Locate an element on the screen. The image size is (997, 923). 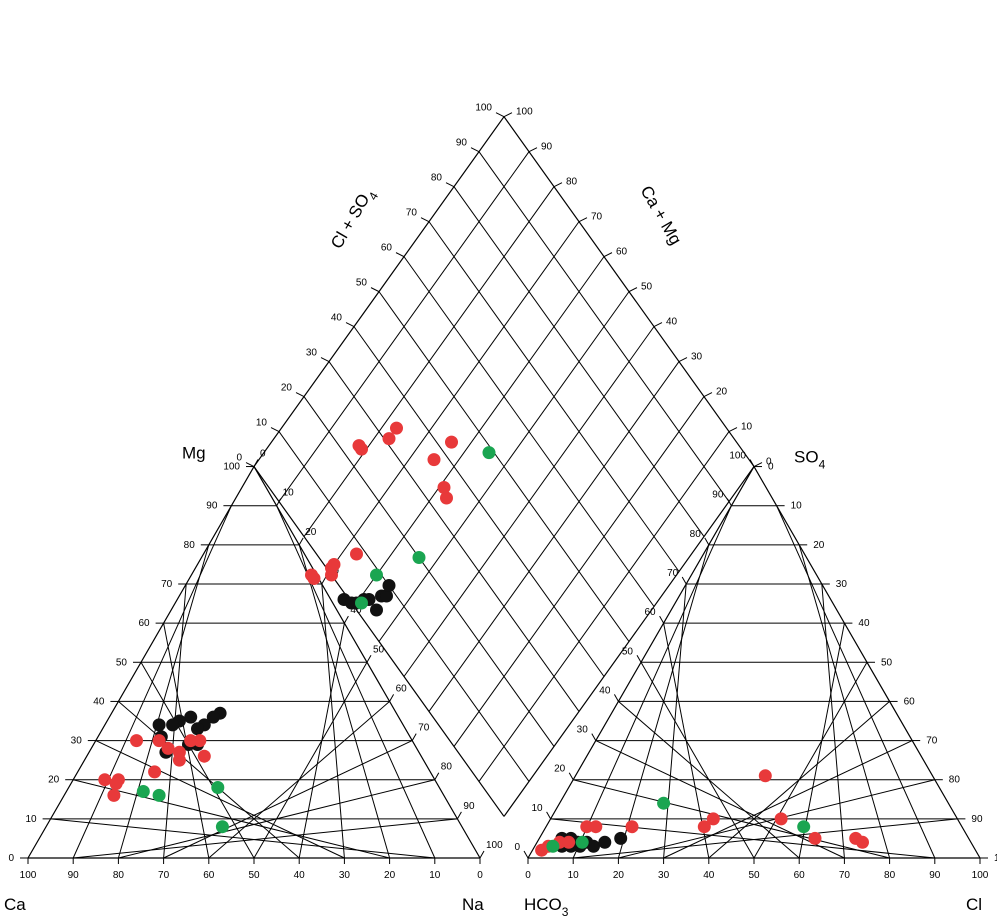
diamond-right-axis-label: Ca + Mg is located at coordinates (661, 216).